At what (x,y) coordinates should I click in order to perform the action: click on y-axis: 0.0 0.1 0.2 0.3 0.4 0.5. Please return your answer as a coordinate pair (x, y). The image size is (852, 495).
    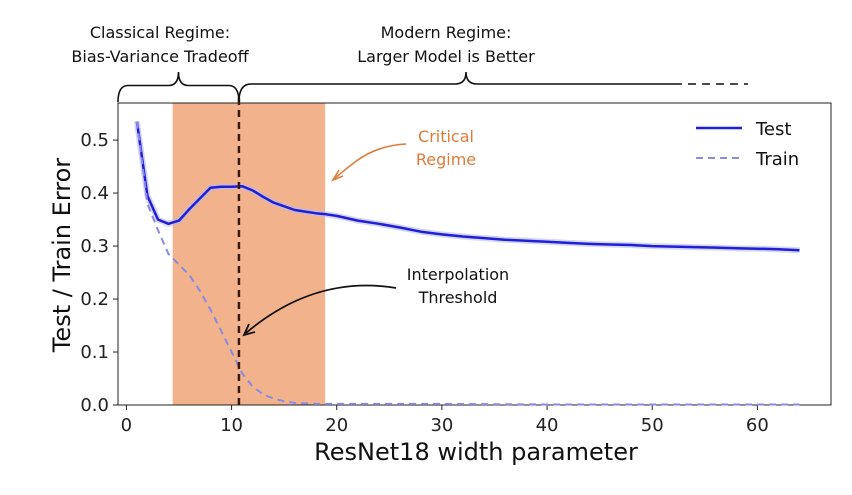
    Looking at the image, I should click on (99, 273).